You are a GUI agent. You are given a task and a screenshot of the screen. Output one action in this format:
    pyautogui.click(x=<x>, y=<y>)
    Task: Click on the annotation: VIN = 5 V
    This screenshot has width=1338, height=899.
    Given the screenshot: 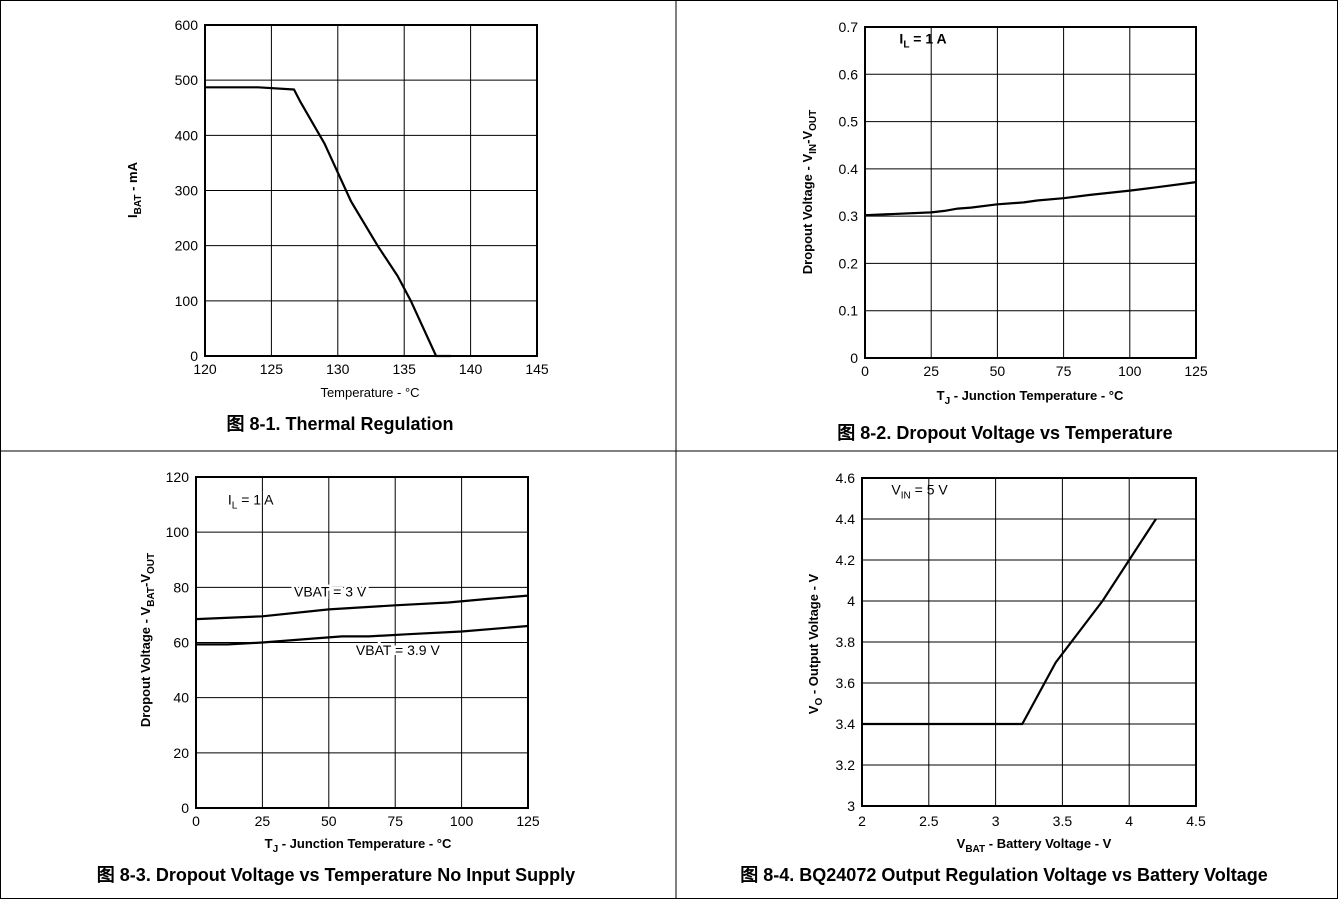 What is the action you would take?
    pyautogui.click(x=919, y=491)
    